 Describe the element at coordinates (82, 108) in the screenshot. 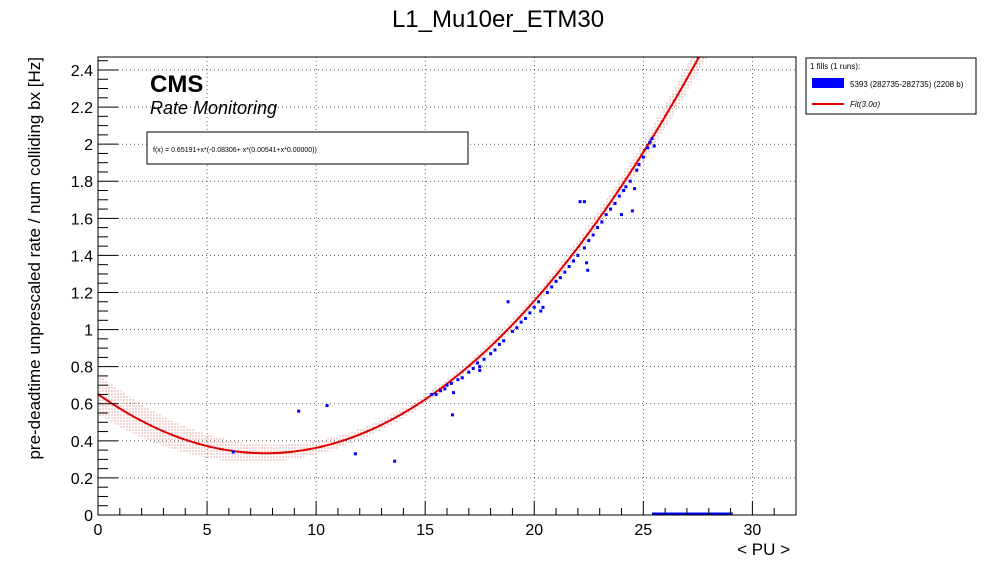

I see `y-tick-label: 2.2` at that location.